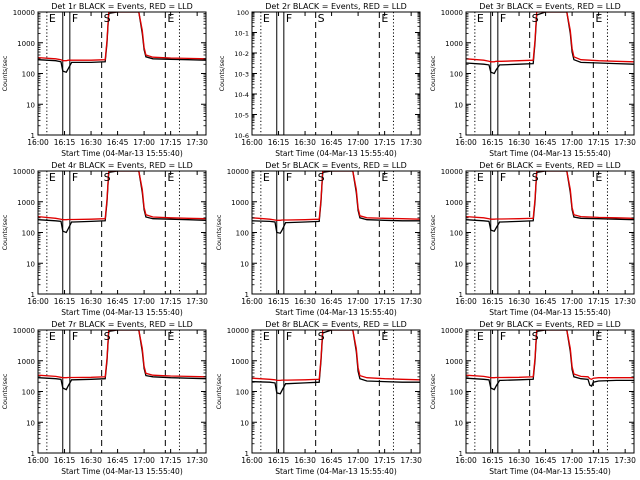 The width and height of the screenshot is (640, 480). What do you see at coordinates (336, 6) in the screenshot?
I see `panel-title: Det 2r BLACK = Events, RED = LLD` at bounding box center [336, 6].